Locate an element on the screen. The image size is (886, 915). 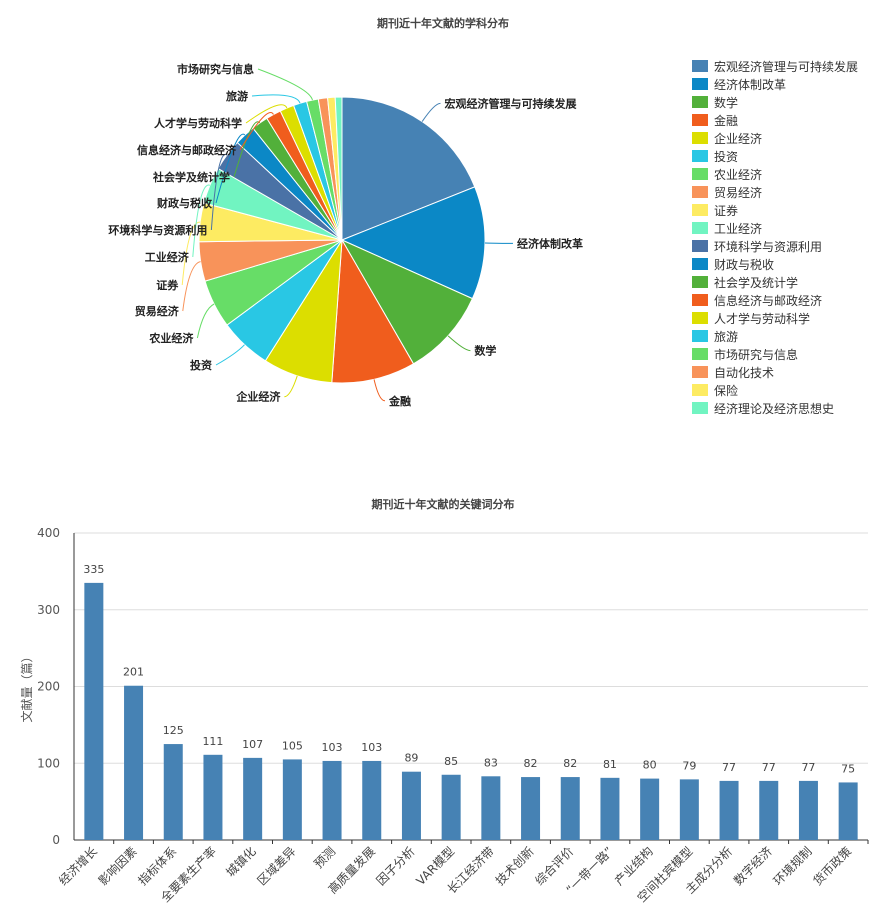
legend-label: 数学 is located at coordinates (726, 102).